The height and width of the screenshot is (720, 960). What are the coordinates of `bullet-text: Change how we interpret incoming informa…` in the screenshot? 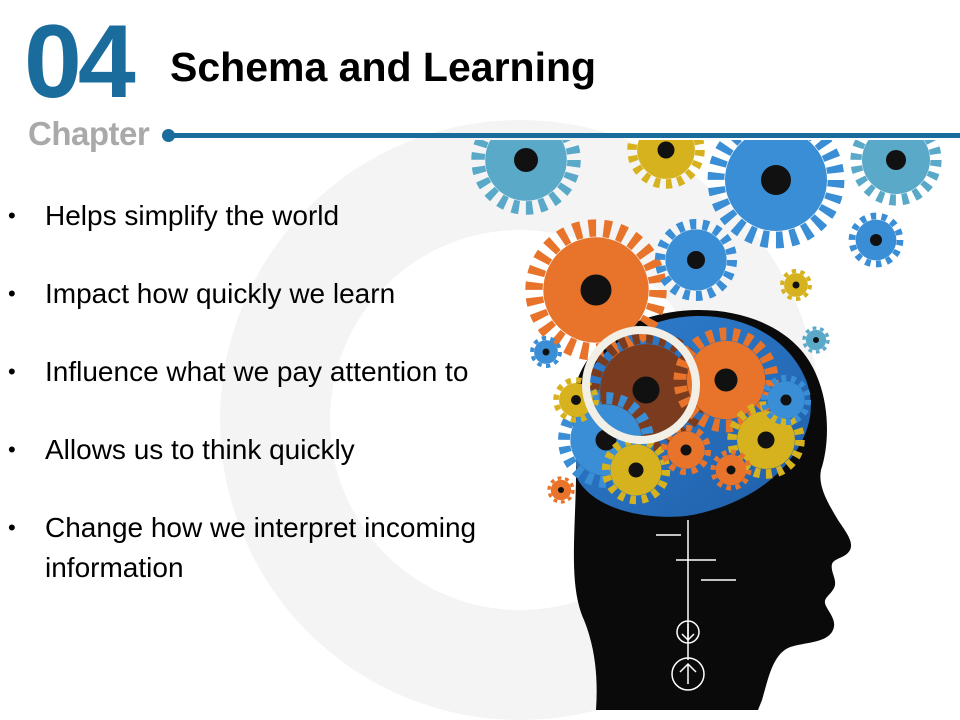 It's located at (261, 547).